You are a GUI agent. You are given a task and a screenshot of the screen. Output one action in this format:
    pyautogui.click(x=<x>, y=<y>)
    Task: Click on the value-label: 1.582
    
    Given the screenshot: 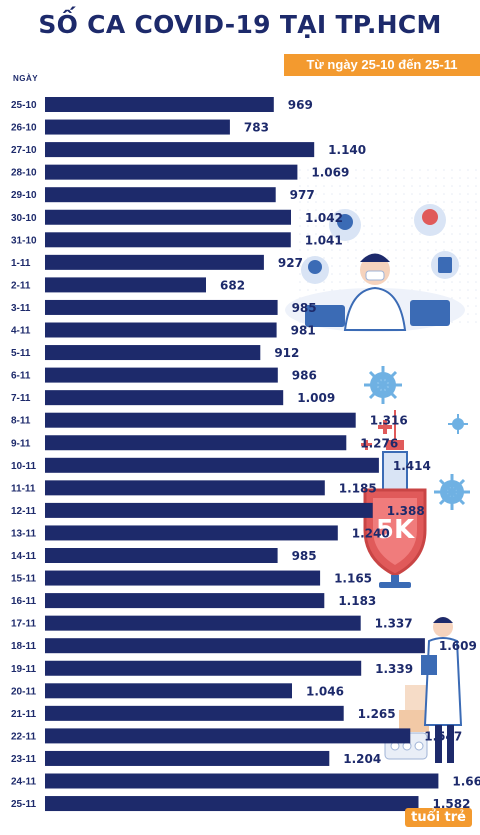 What is the action you would take?
    pyautogui.click(x=452, y=804)
    